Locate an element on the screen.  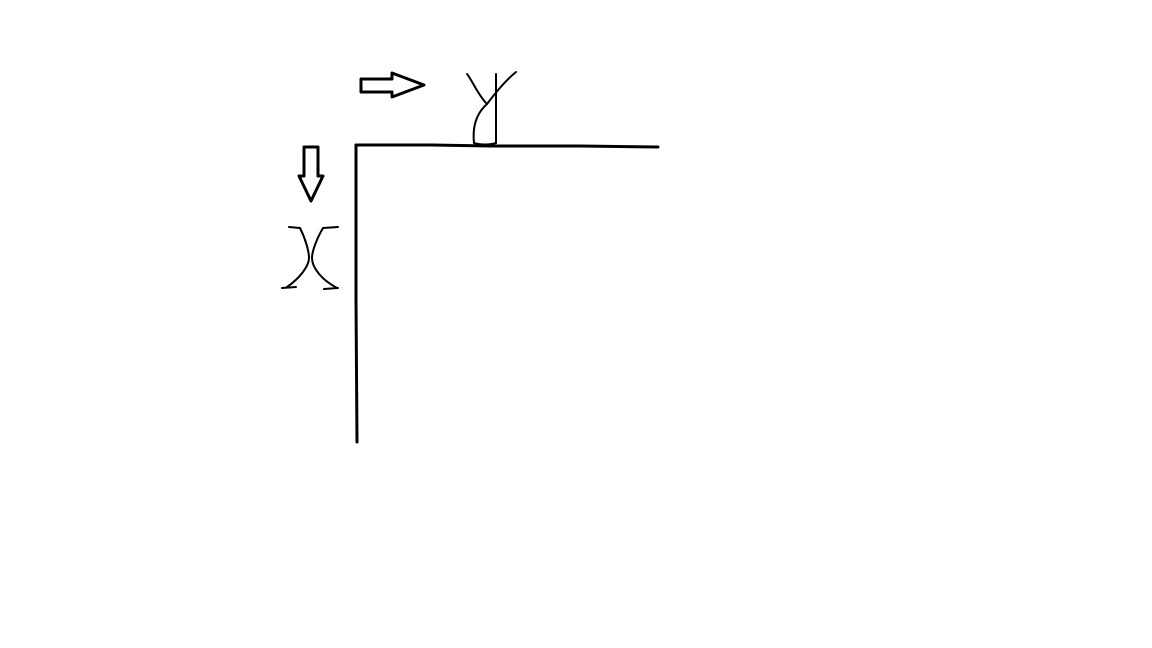
vertical-axis-label-glyph is located at coordinates (310, 258).